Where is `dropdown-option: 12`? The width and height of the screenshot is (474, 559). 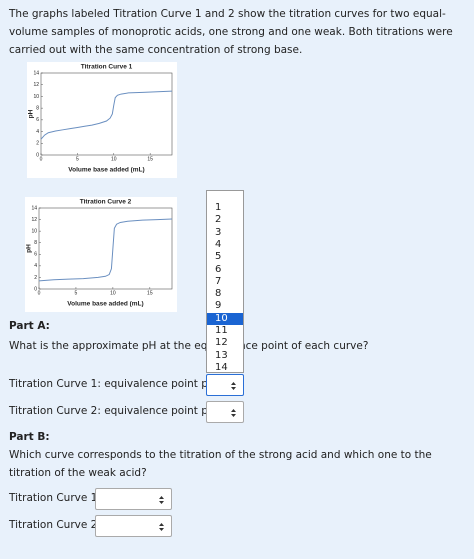
dropdown-option: 12 is located at coordinates (221, 343).